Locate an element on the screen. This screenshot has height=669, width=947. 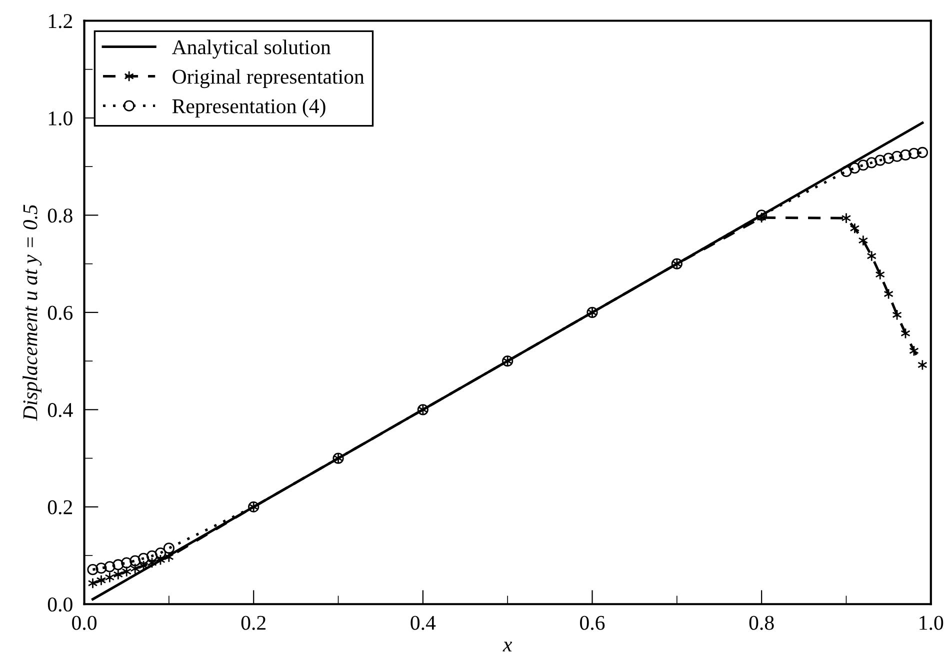
legend-label: Analytical solution is located at coordinates (251, 49).